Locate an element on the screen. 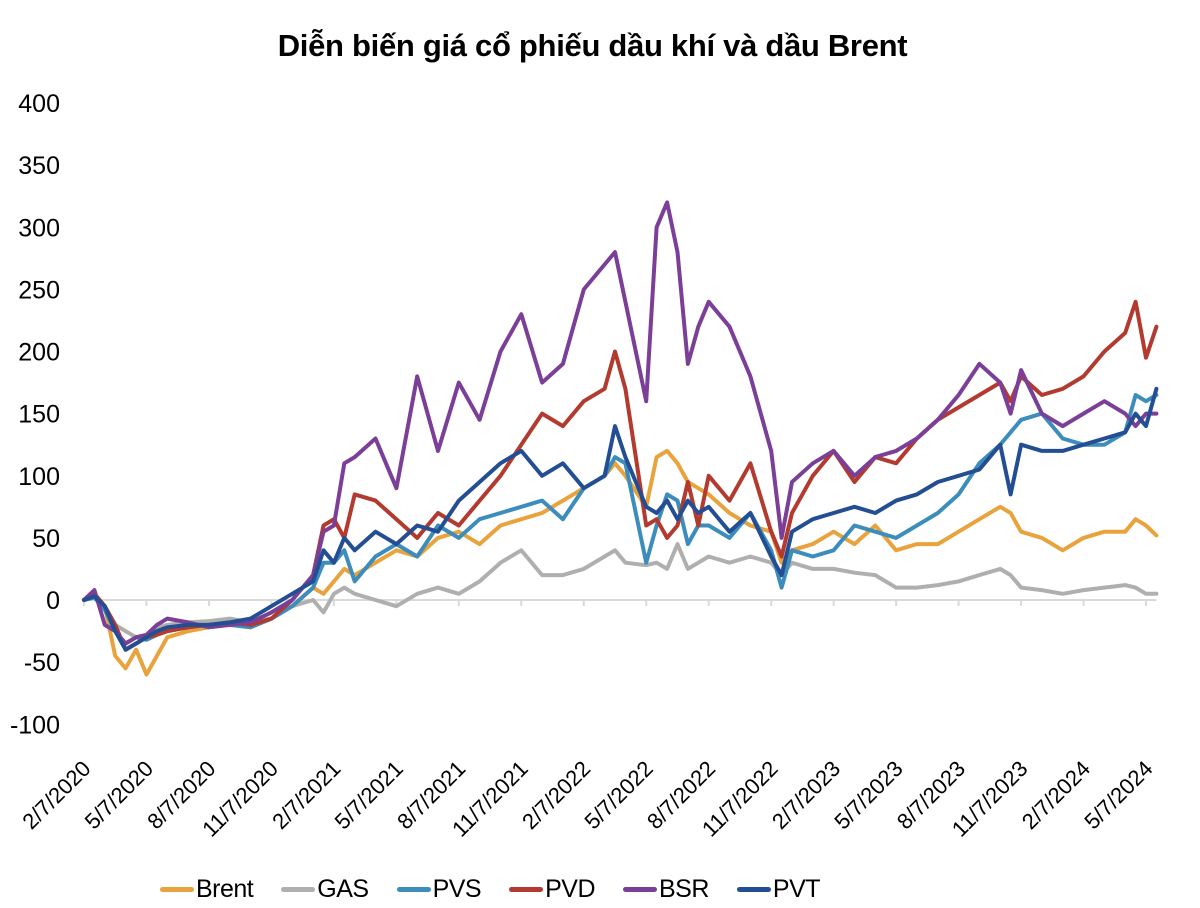 This screenshot has width=1200, height=908. y-tick-label: -100 is located at coordinates (35, 725).